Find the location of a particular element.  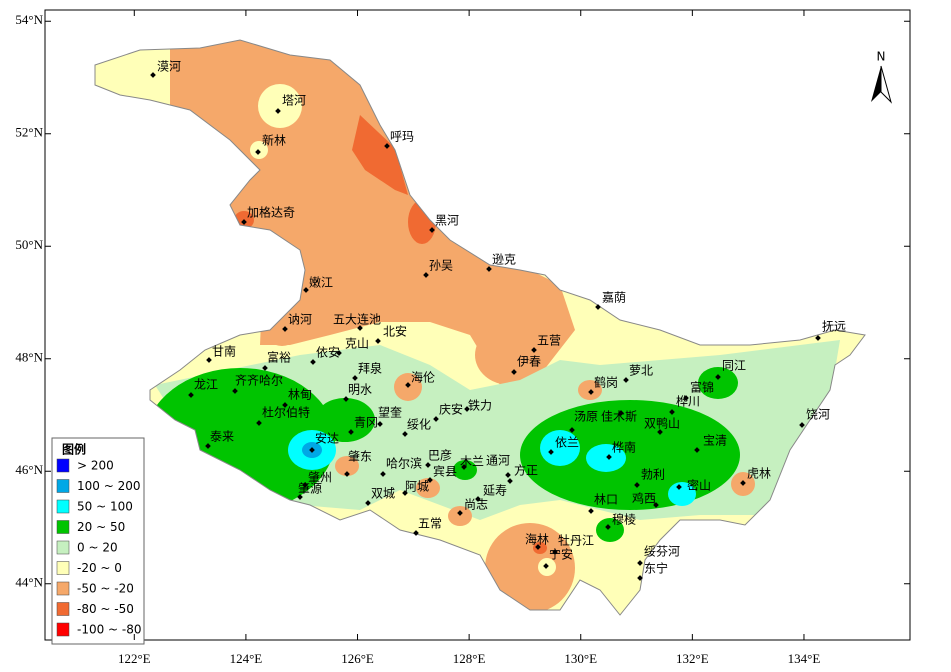

city-label: 穆棱 is located at coordinates (624, 519).